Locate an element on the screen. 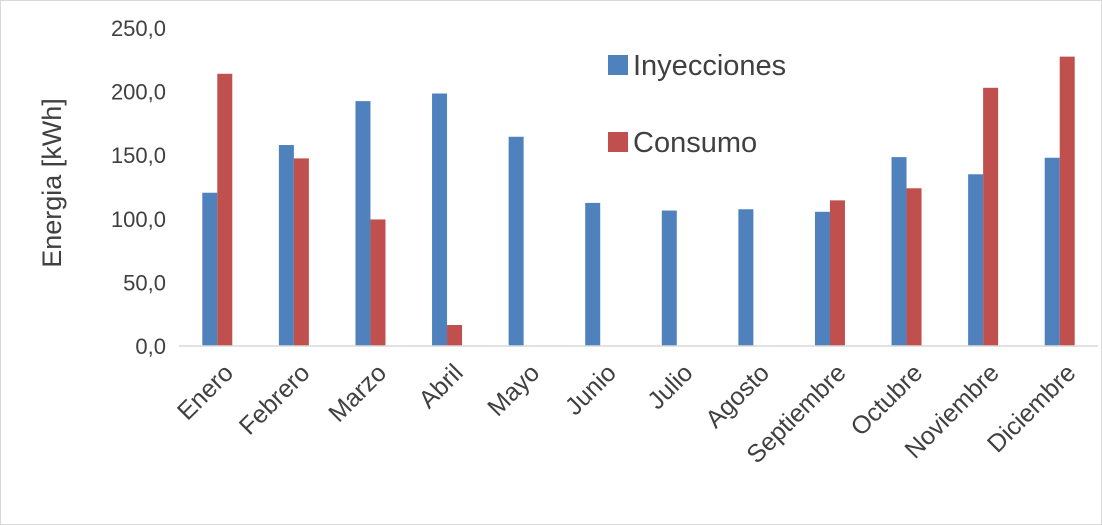  y-tick-label: 50,0 is located at coordinates (144, 282).